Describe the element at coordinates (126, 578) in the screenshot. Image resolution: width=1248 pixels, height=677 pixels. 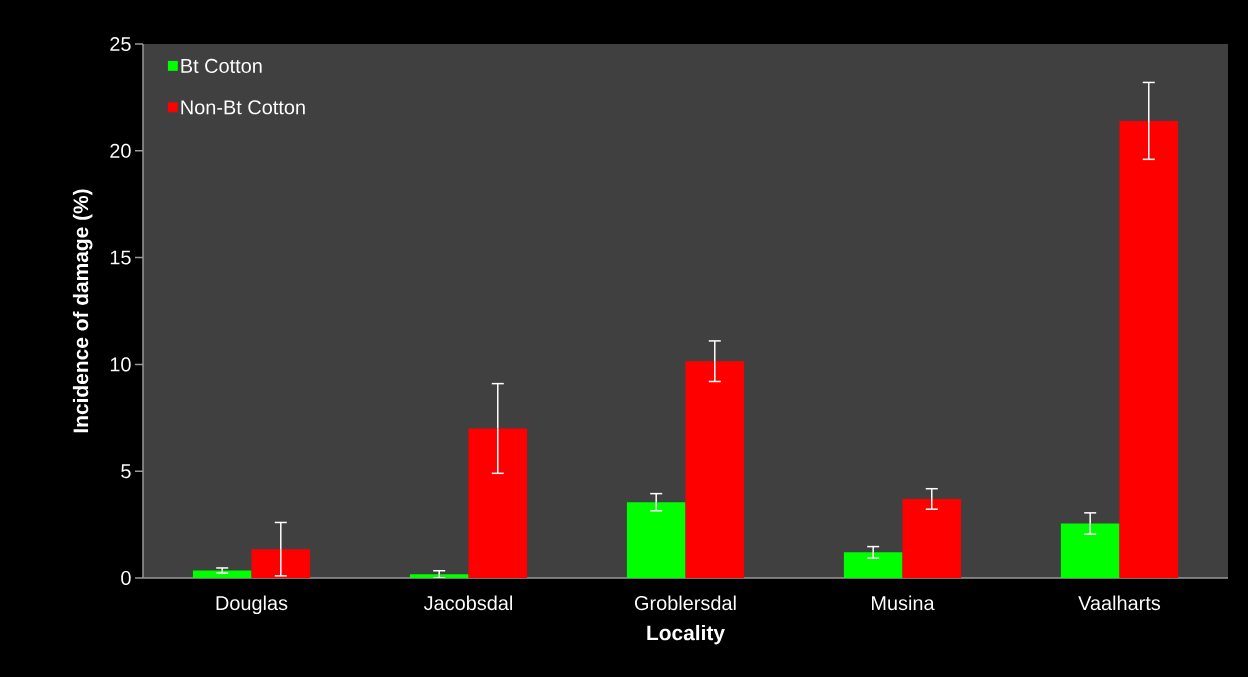
I see `y-tick-label: 0` at that location.